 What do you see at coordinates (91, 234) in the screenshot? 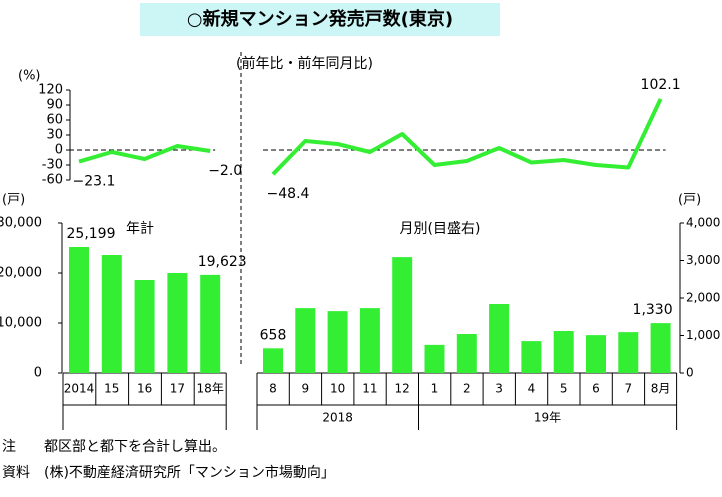
I see `data-label: 25,199` at bounding box center [91, 234].